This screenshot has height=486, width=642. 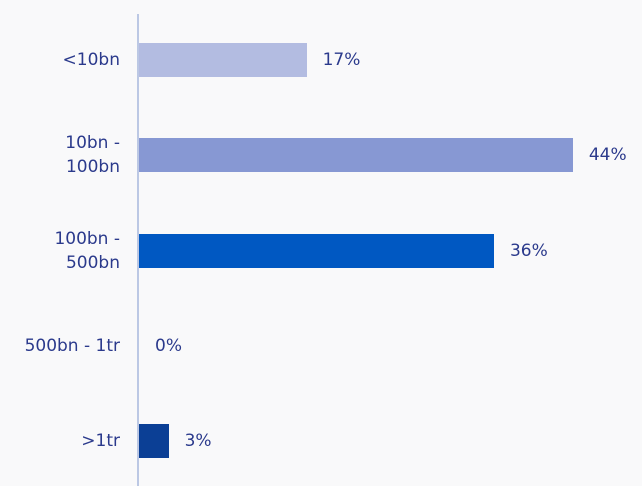 I want to click on category-label: 100bn - 500bn, so click(x=87, y=250).